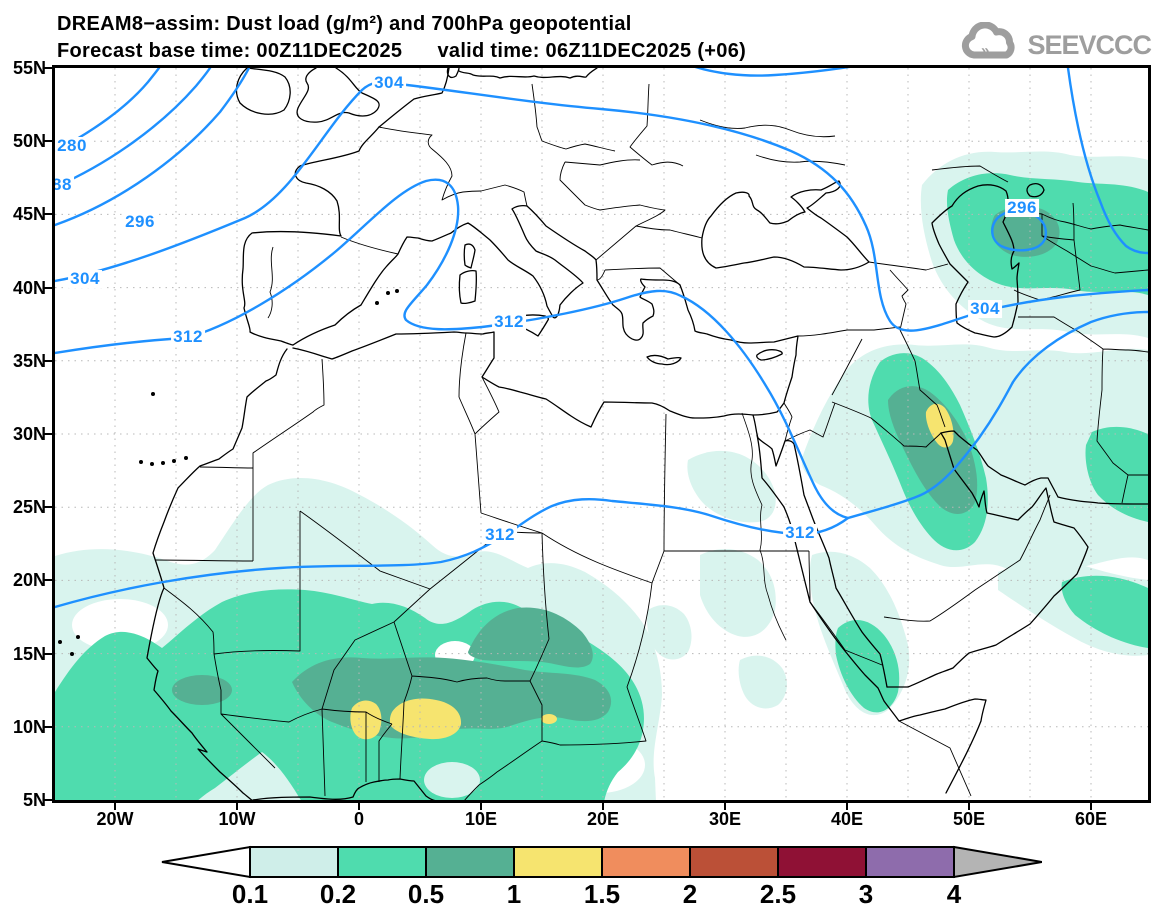  What do you see at coordinates (847, 819) in the screenshot?
I see `lon-tick-label: 40E` at bounding box center [847, 819].